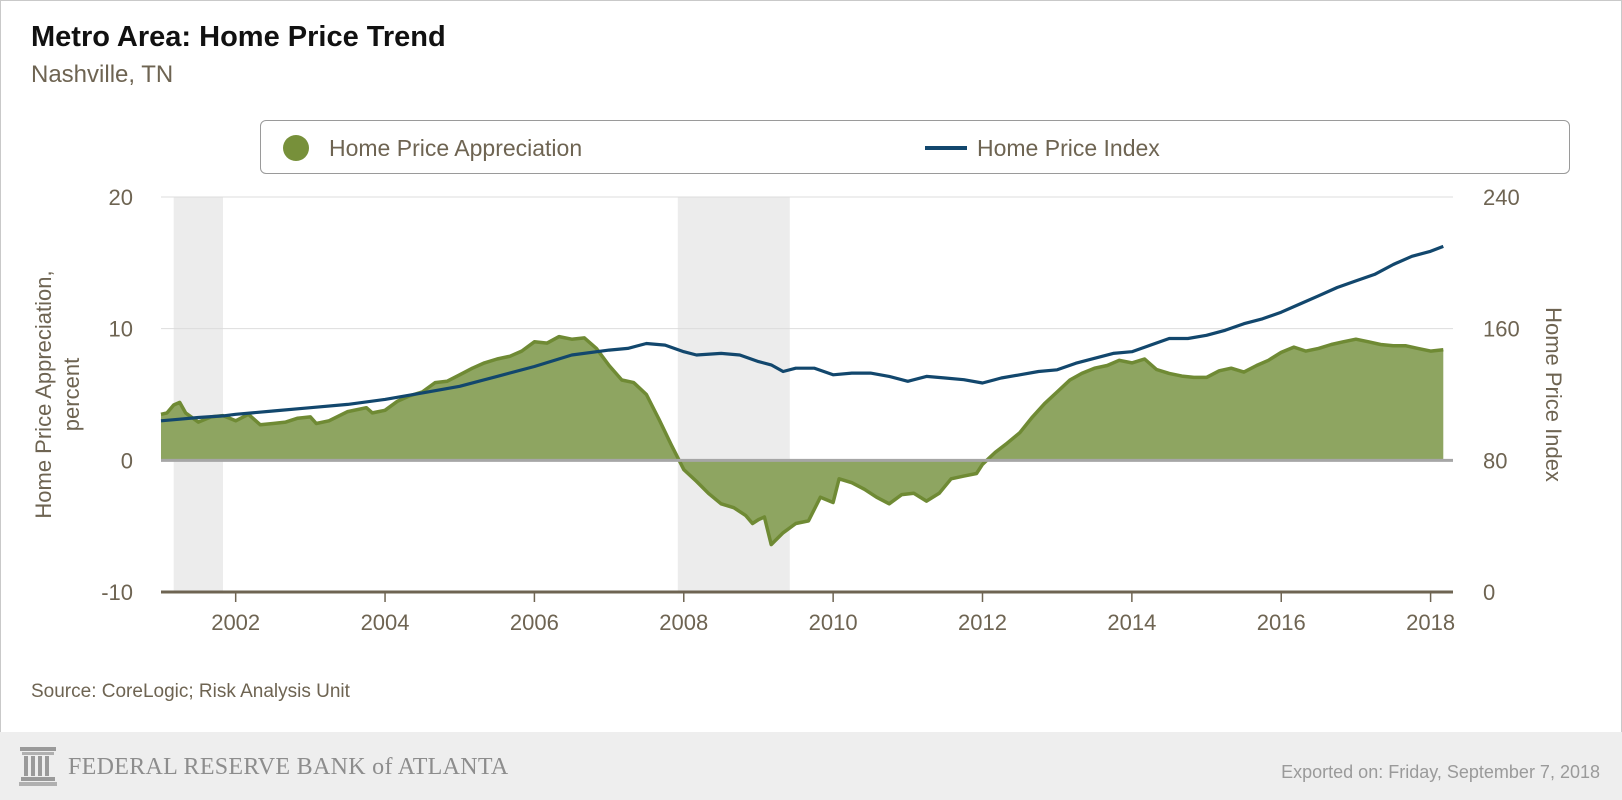 This screenshot has width=1622, height=800. Describe the element at coordinates (683, 622) in the screenshot. I see `x-tick-label: 2008` at that location.